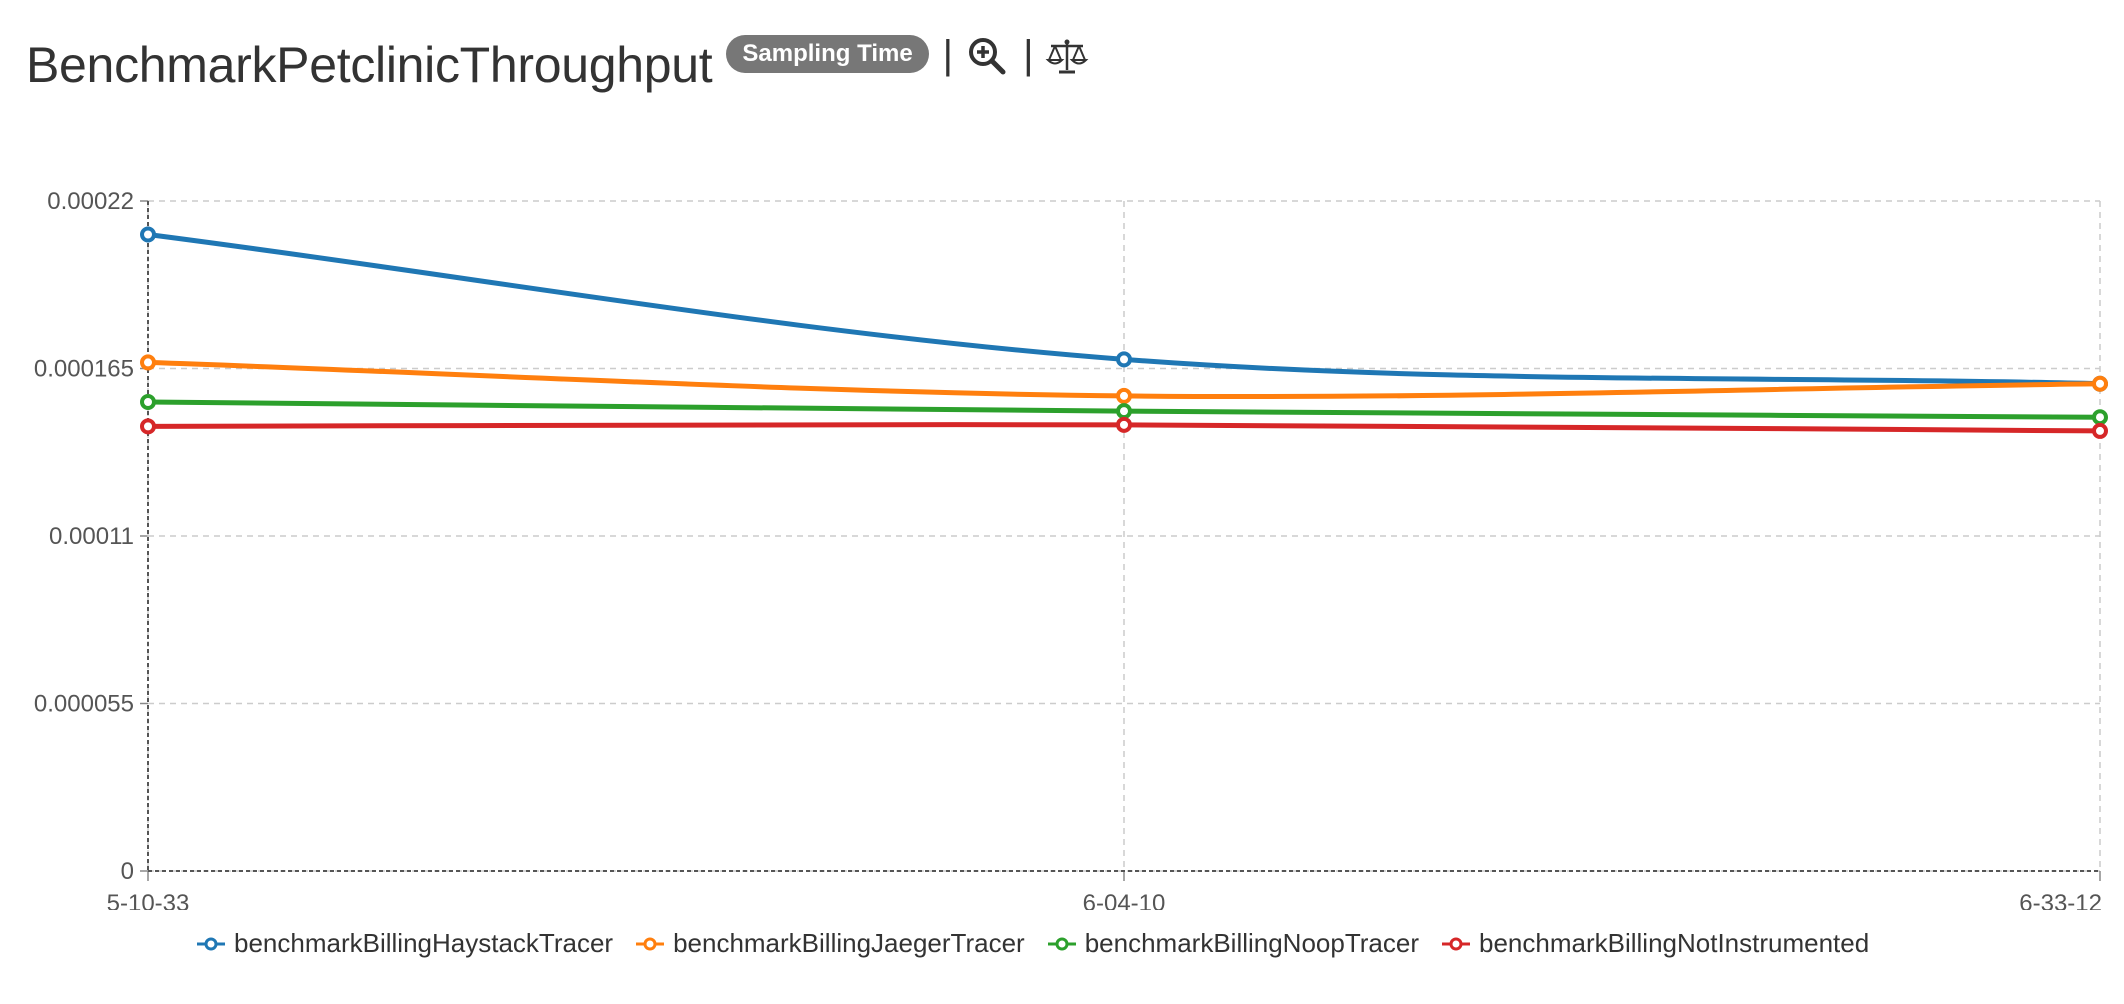 The width and height of the screenshot is (2124, 1004). Describe the element at coordinates (2060, 900) in the screenshot. I see `x-tick-label: 6-33-12` at that location.